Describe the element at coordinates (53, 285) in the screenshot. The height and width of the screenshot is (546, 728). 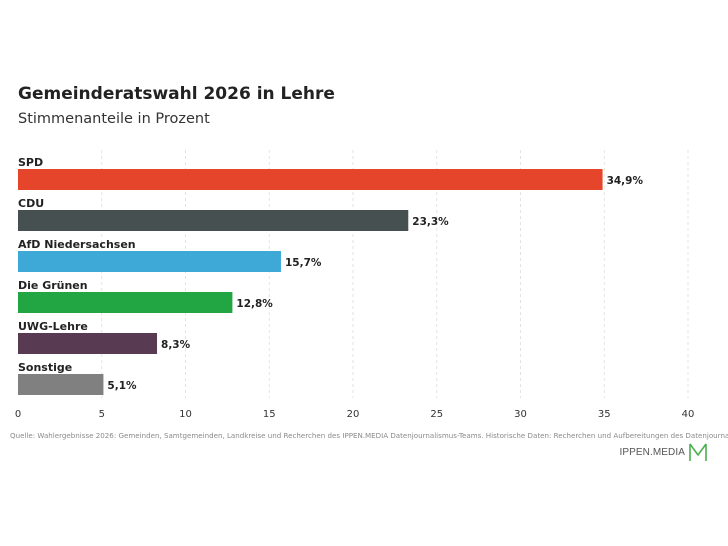
I see `category-label: Die Grünen` at that location.